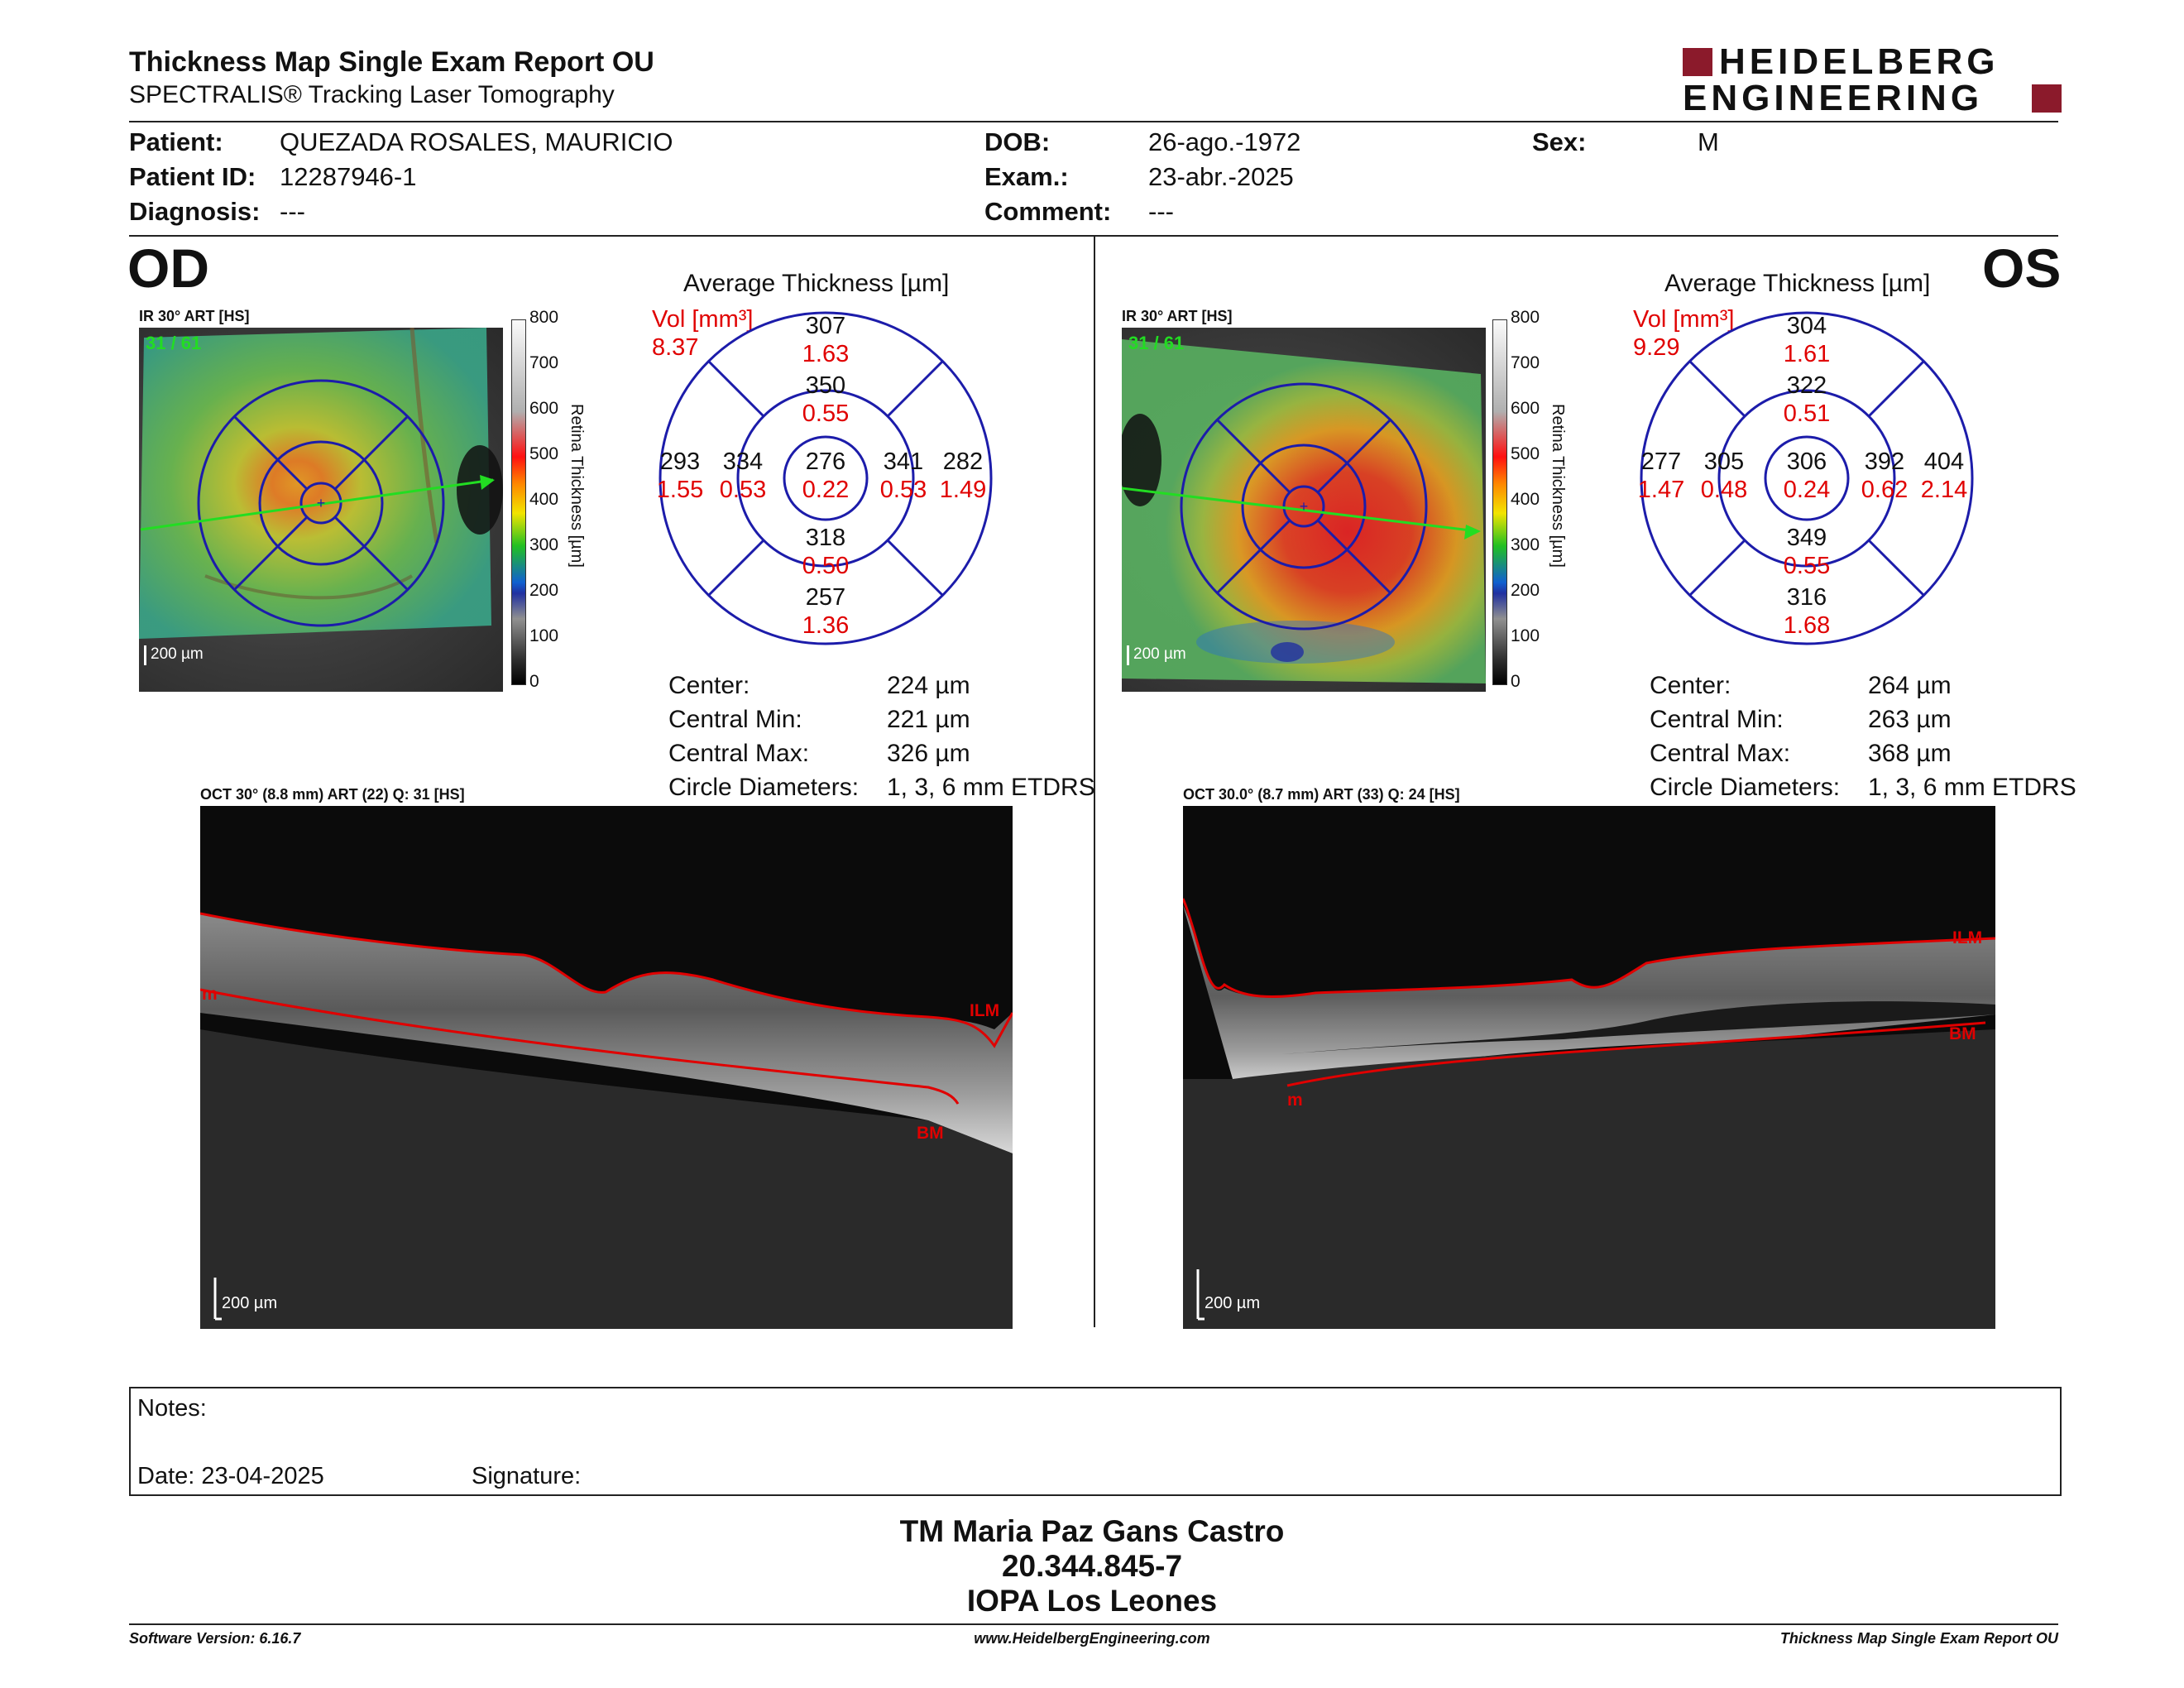 This screenshot has width=2184, height=1688. What do you see at coordinates (1806, 597) in the screenshot?
I see `os-outer-inferior: 316` at bounding box center [1806, 597].